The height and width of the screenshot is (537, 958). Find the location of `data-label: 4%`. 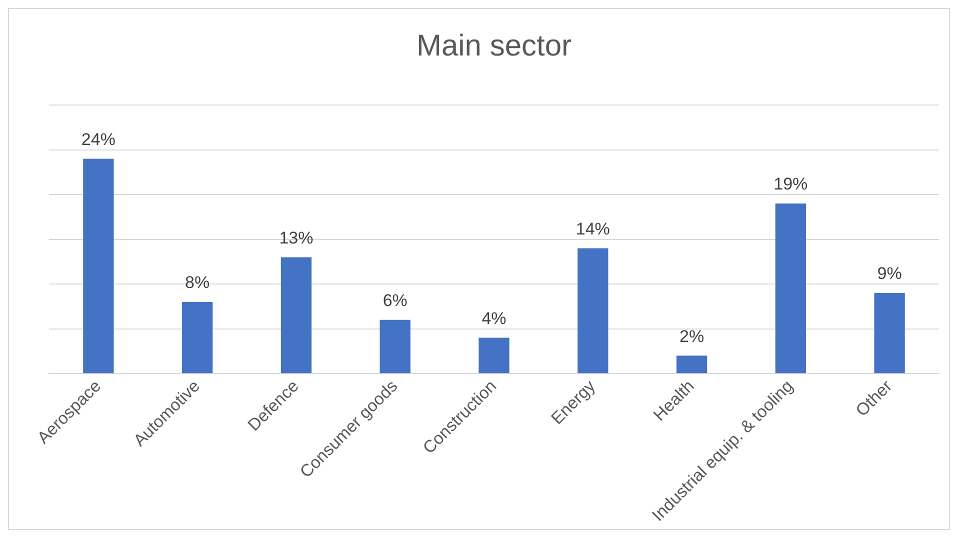

data-label: 4% is located at coordinates (494, 318).